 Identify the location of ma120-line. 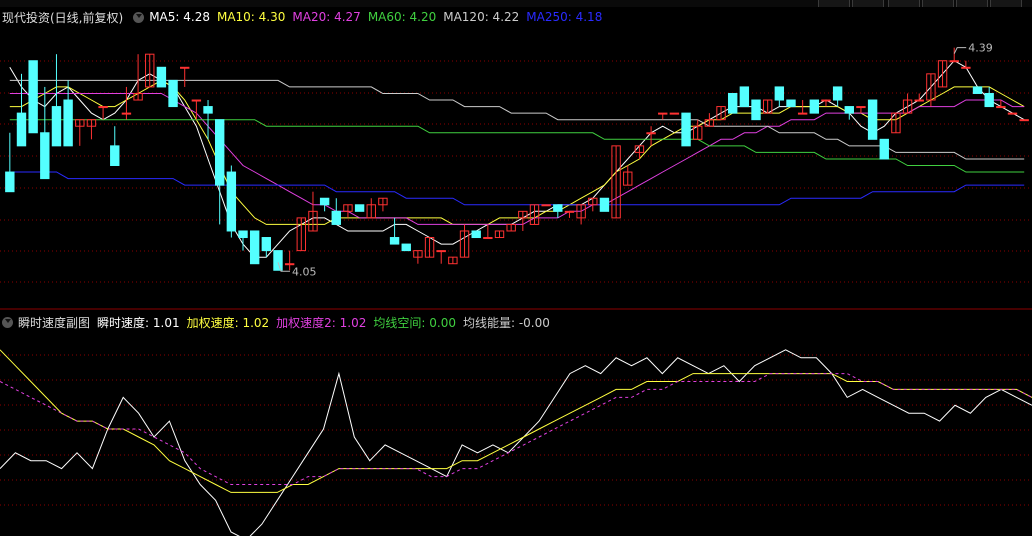
(517, 119).